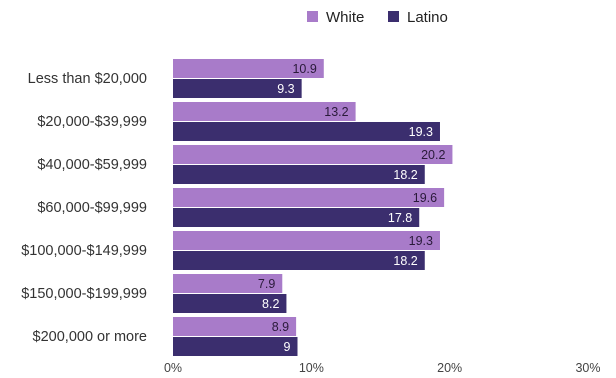 This screenshot has width=616, height=378. I want to click on bar-value-label: 9, so click(287, 347).